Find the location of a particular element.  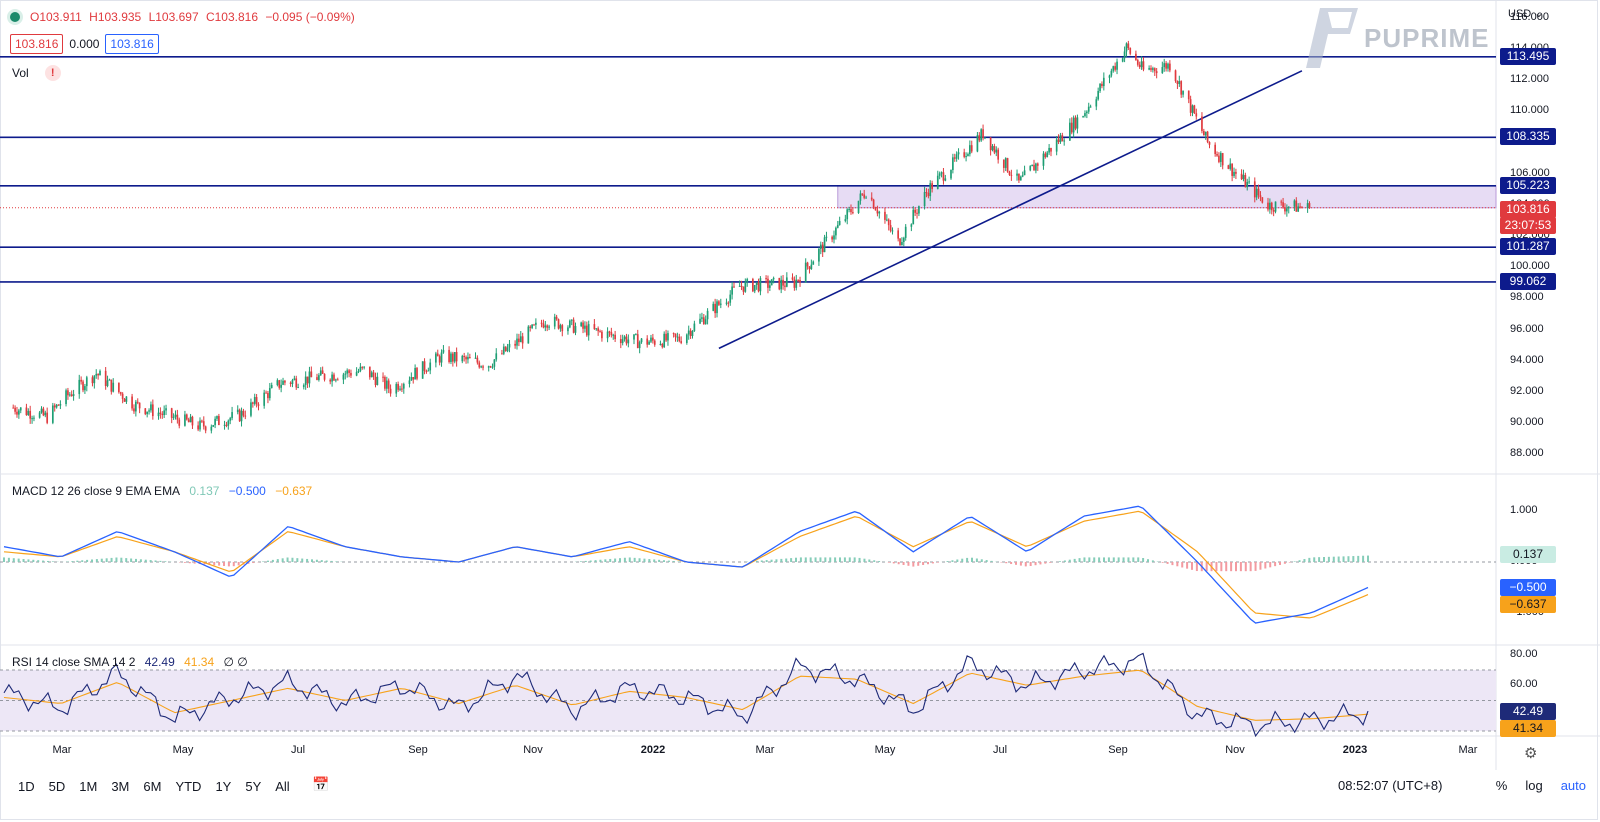

bid-box: 103.816 is located at coordinates (37, 44).